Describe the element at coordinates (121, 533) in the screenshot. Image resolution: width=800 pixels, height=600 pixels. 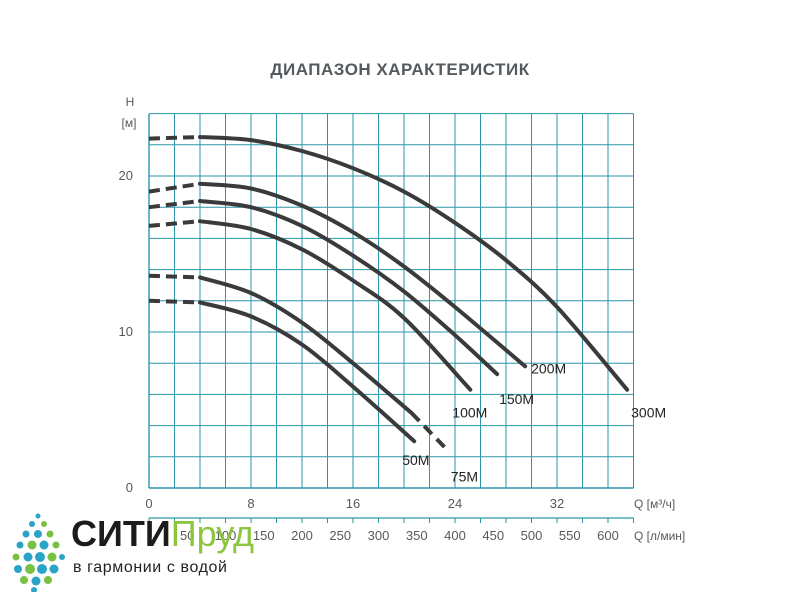
I see `brand-name-part1: СИТИ` at that location.